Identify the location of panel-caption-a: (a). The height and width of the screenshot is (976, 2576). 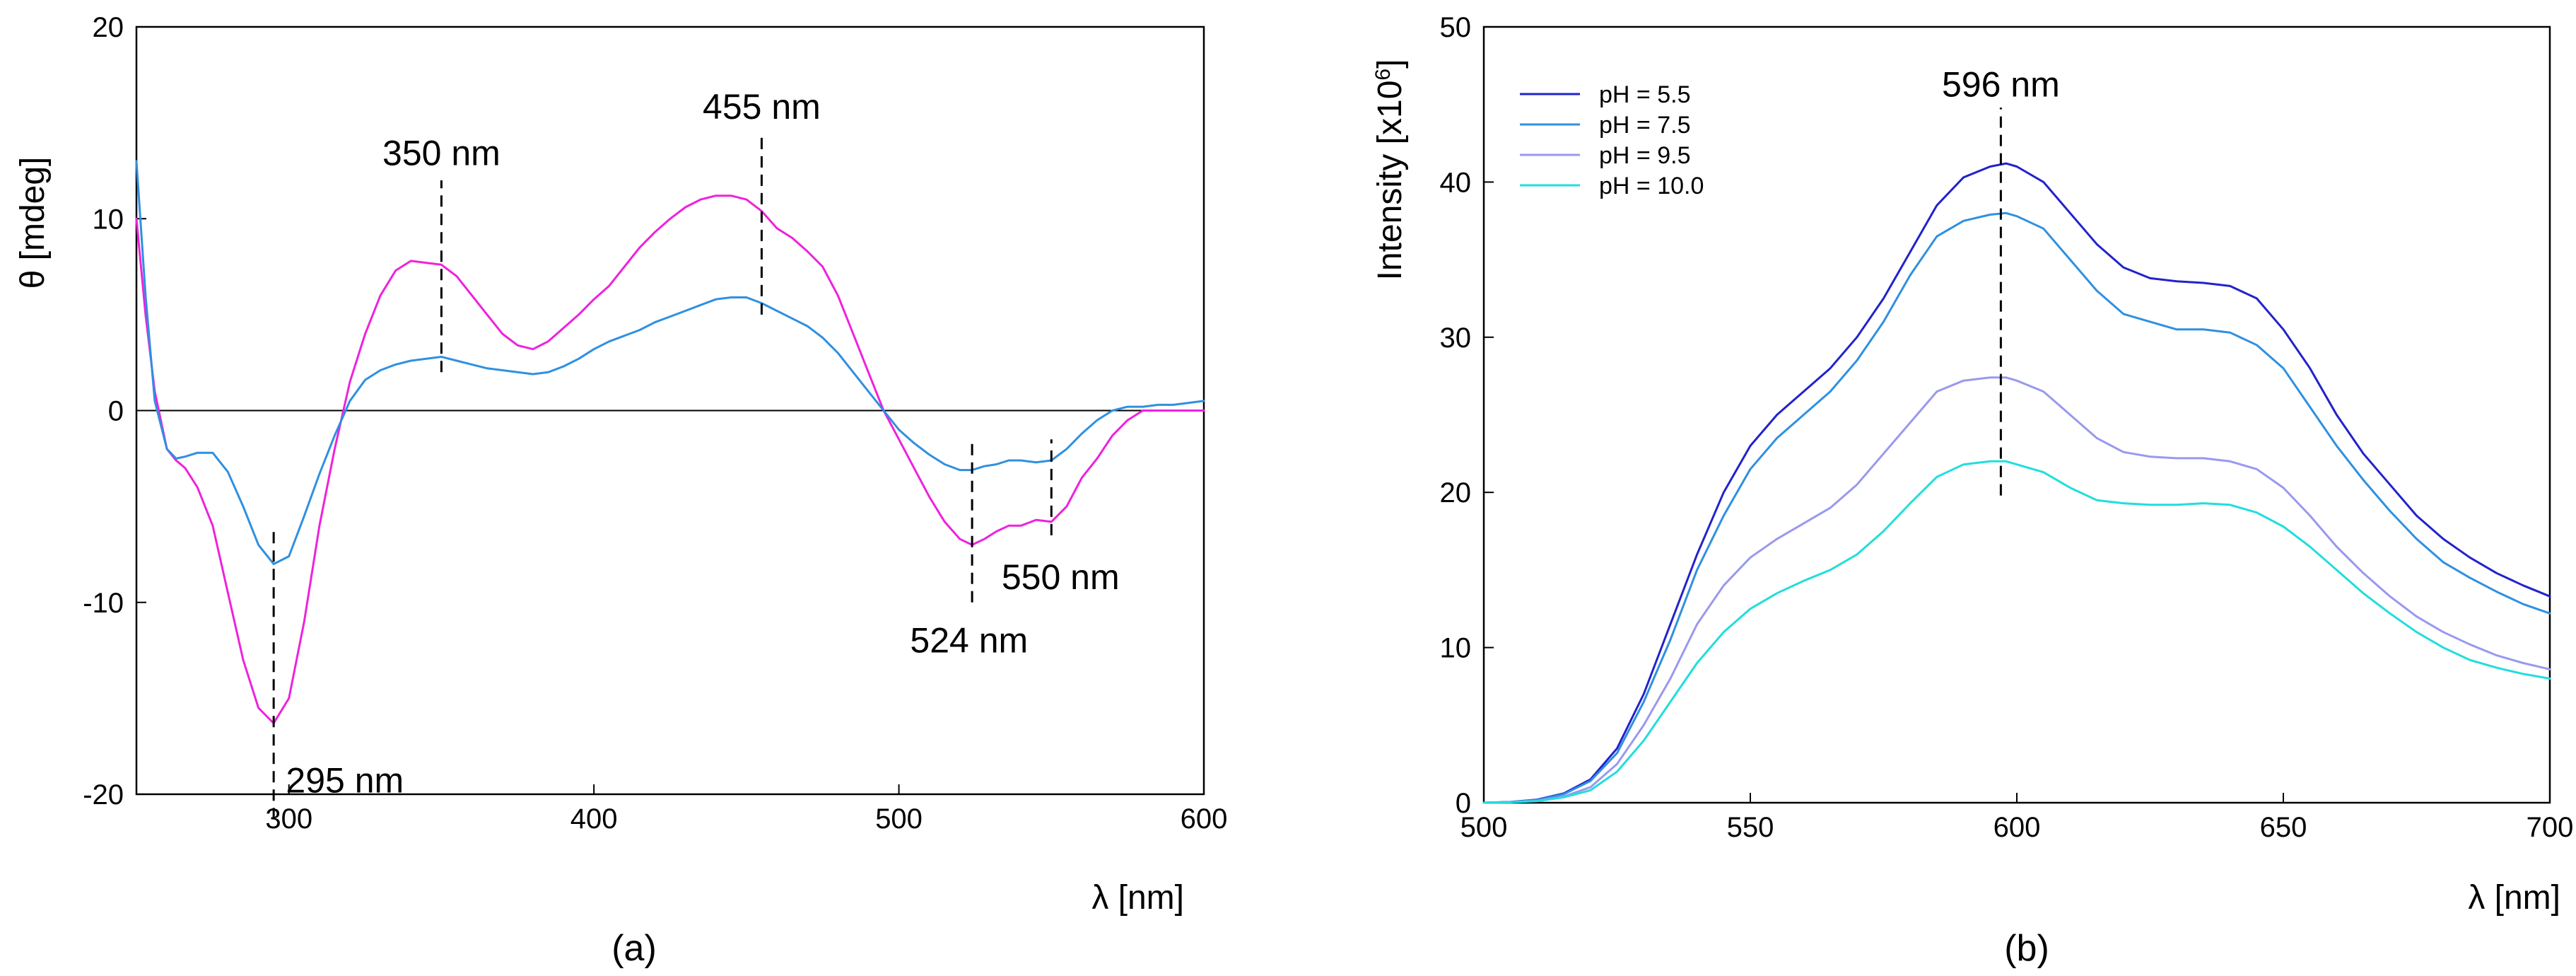
(634, 948).